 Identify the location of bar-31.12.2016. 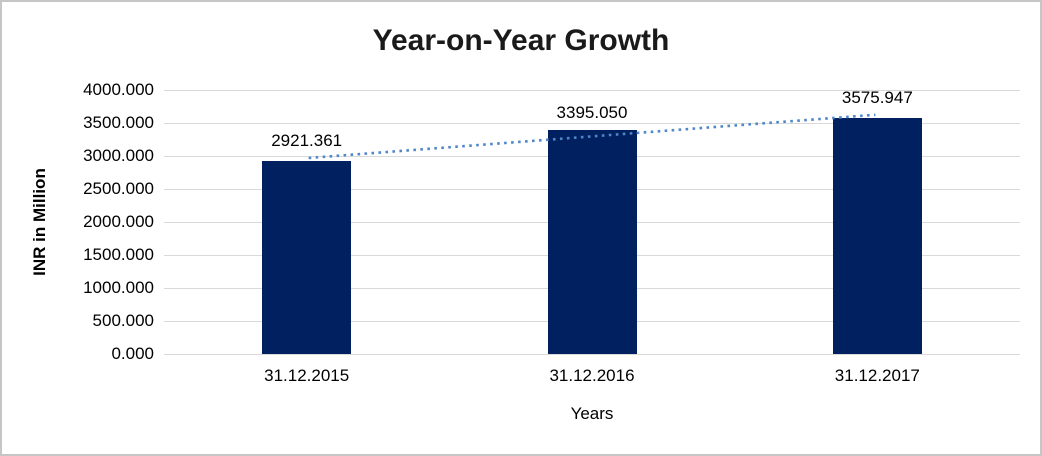
(592, 241).